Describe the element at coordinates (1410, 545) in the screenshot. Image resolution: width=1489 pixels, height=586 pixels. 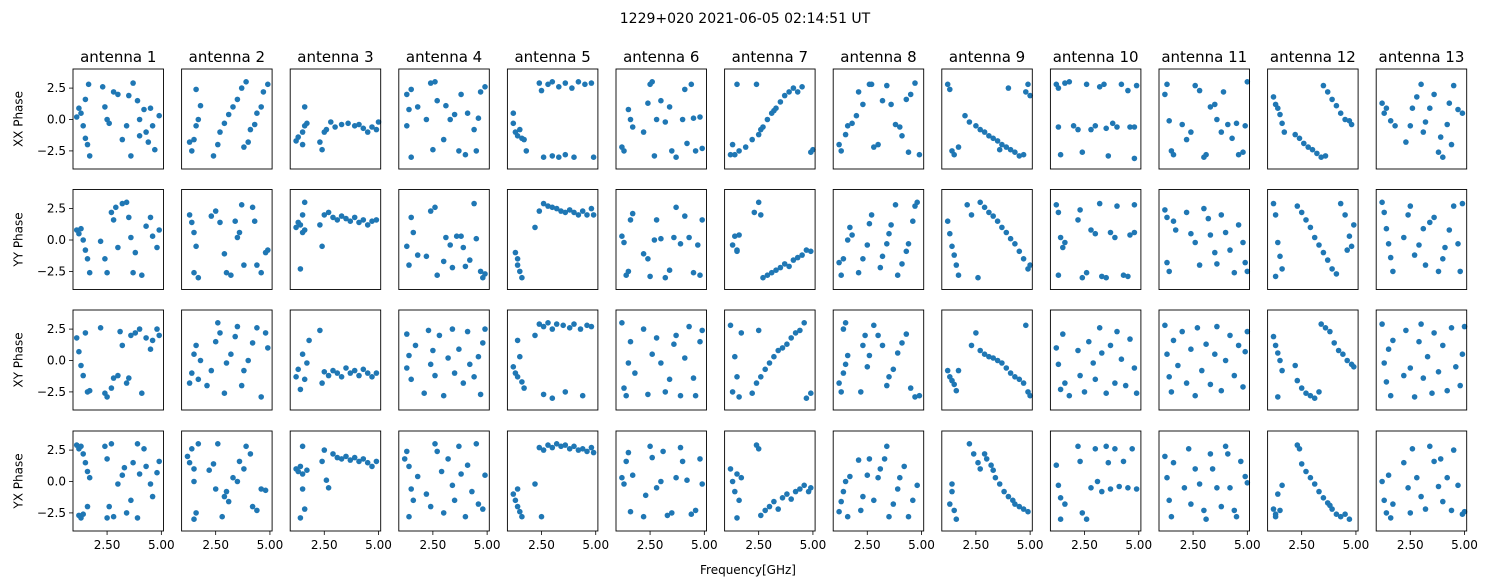
I see `x-tick-label: 2.50` at that location.